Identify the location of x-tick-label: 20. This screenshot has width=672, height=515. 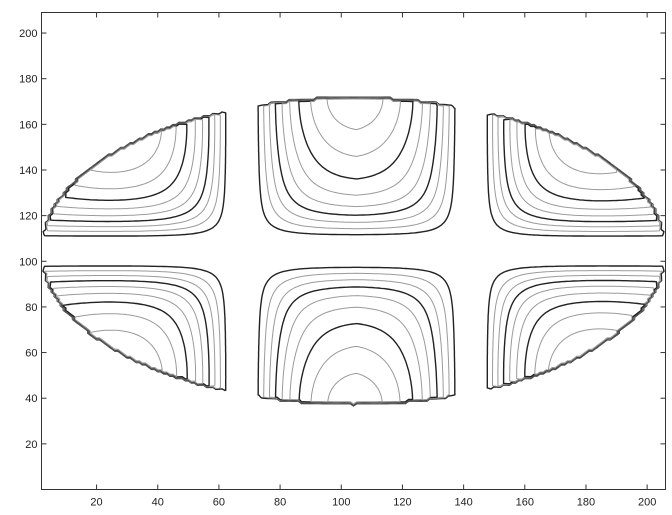
(96, 503).